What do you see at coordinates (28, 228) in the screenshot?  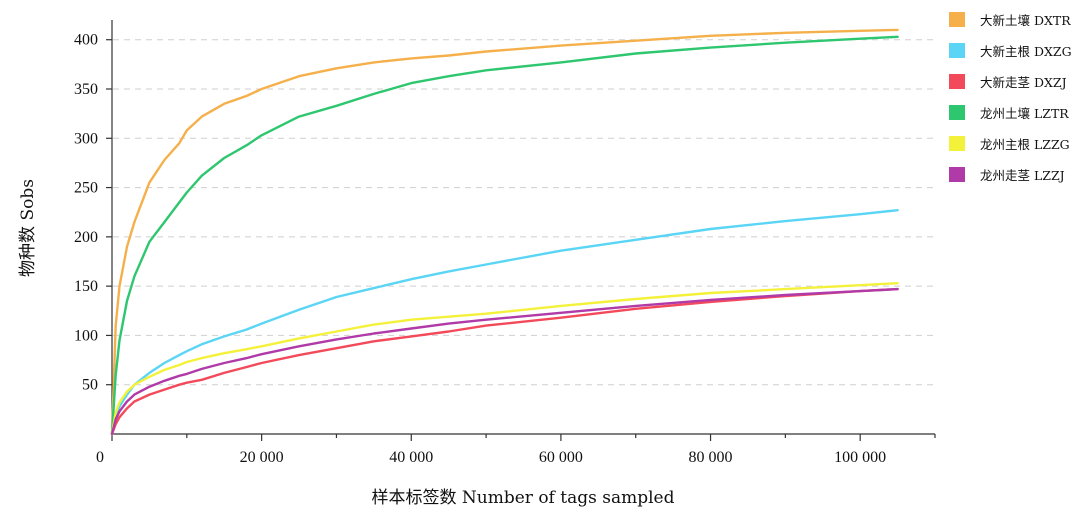 I see `y-axis-title: 物种数 Sobs` at bounding box center [28, 228].